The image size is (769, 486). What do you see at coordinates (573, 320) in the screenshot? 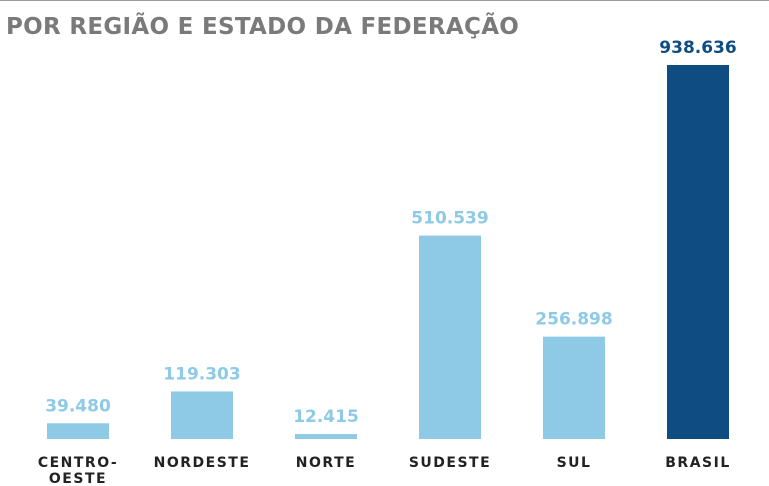
I see `bar-value-label: 256.898` at bounding box center [573, 320].